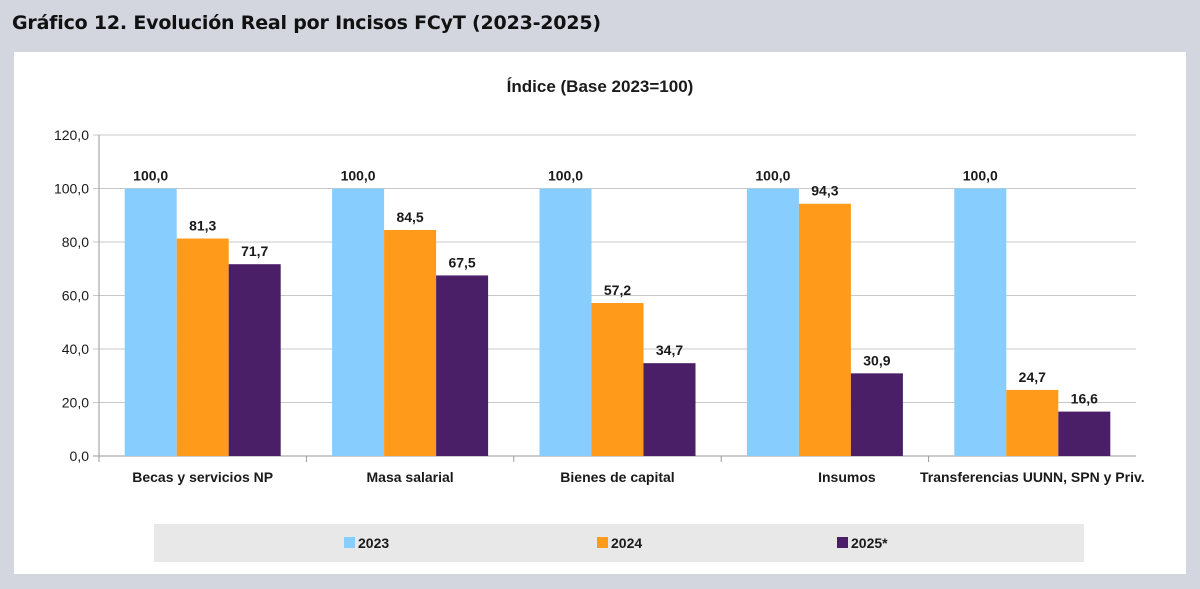  Describe the element at coordinates (869, 543) in the screenshot. I see `legend-label: 2025*` at that location.